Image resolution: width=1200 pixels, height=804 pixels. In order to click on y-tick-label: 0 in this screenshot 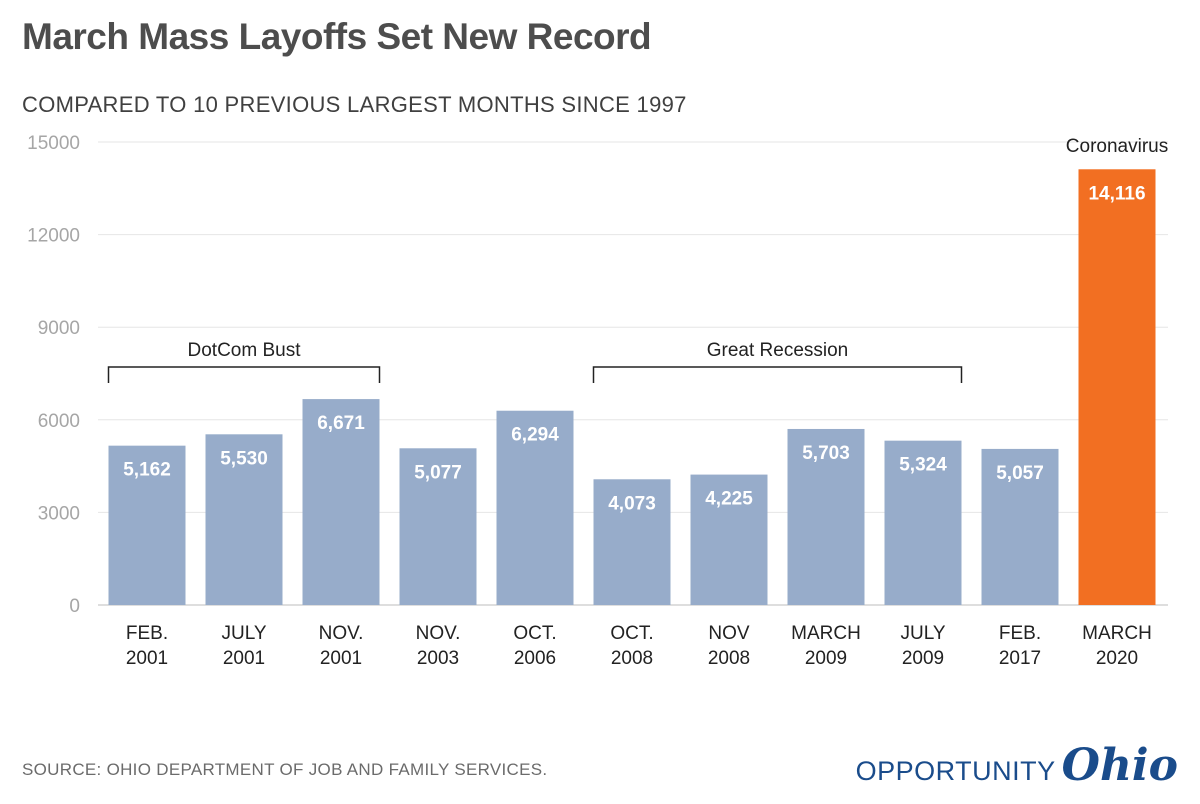, I will do `click(74, 606)`.